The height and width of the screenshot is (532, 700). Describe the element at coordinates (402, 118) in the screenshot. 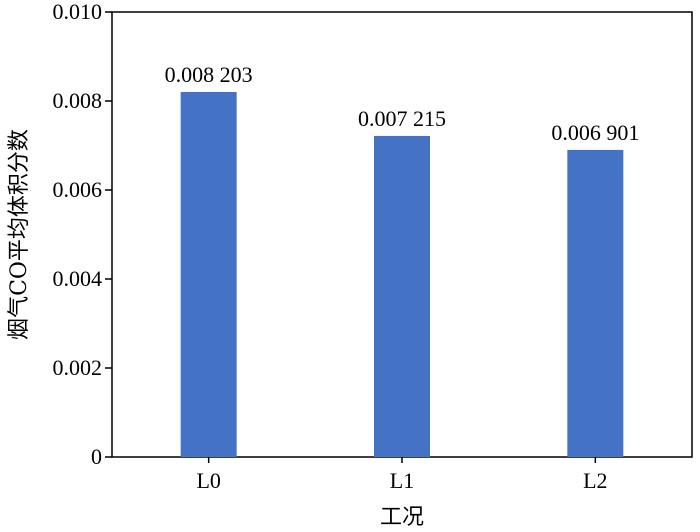

I see `data-label-L1: 0.007 215` at that location.